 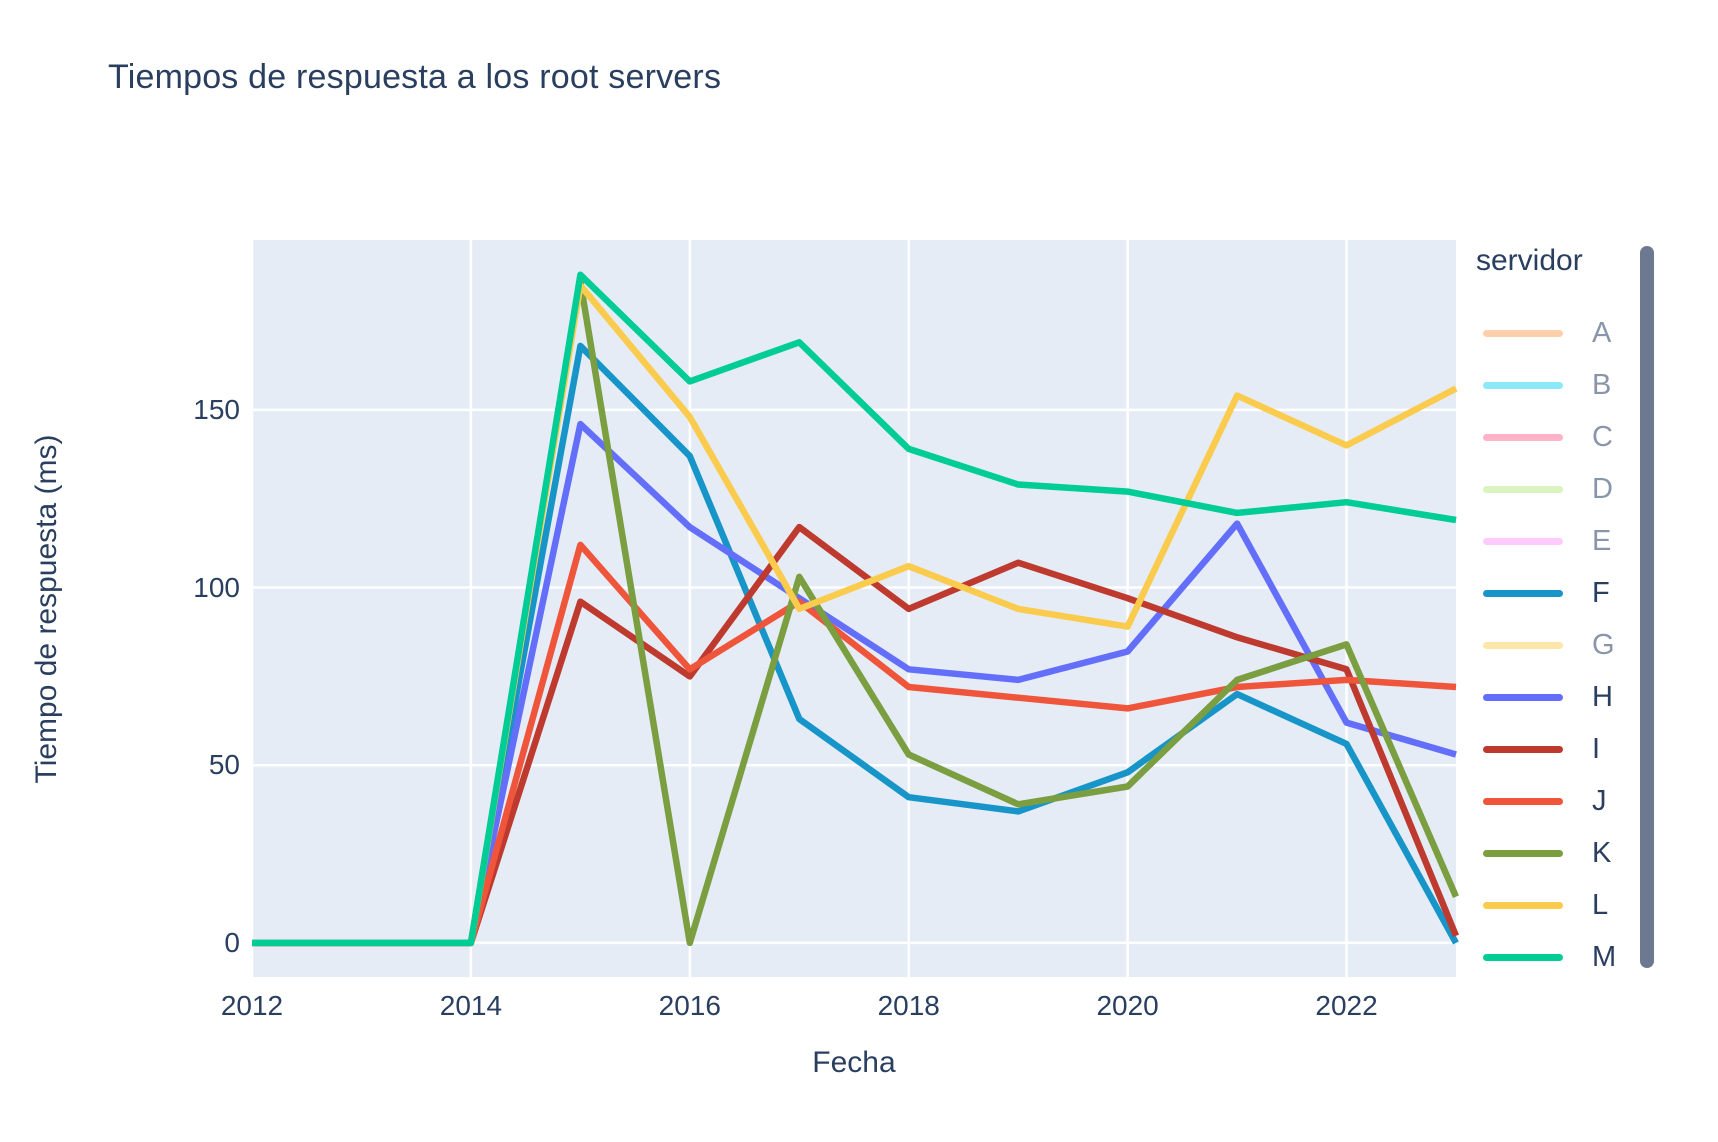 What do you see at coordinates (1602, 333) in the screenshot?
I see `legend-item-label: A` at bounding box center [1602, 333].